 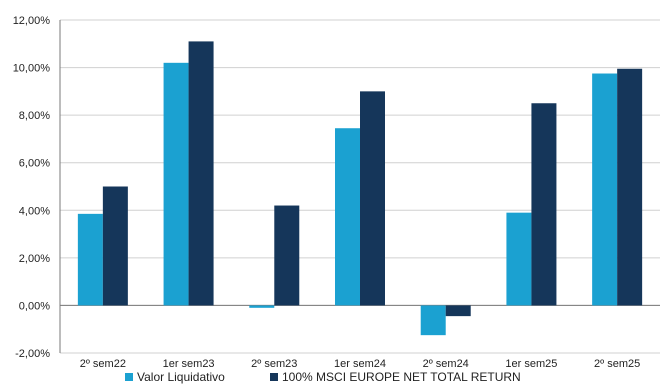 I want to click on x-tick-label: 2º sem22, so click(x=103, y=364).